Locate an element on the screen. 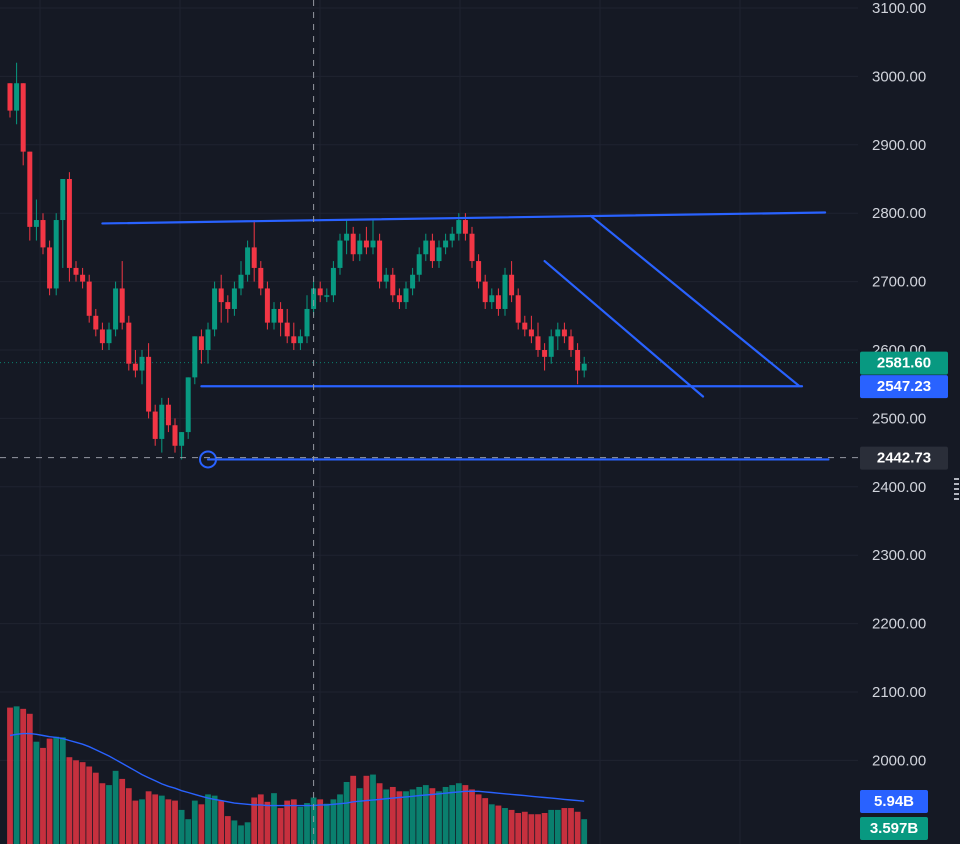 The height and width of the screenshot is (844, 960). volume-badge-text: 5.94B is located at coordinates (894, 801).